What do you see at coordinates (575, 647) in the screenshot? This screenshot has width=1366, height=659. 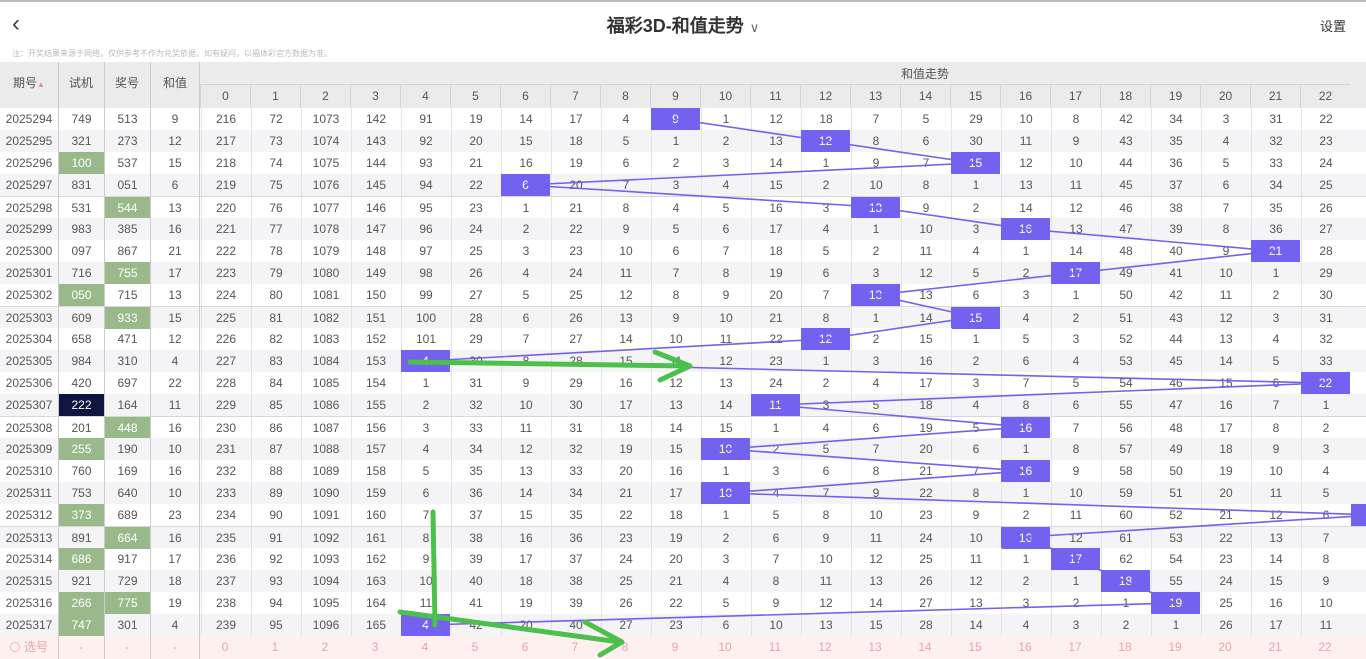 I see `select-number-button: 7` at bounding box center [575, 647].